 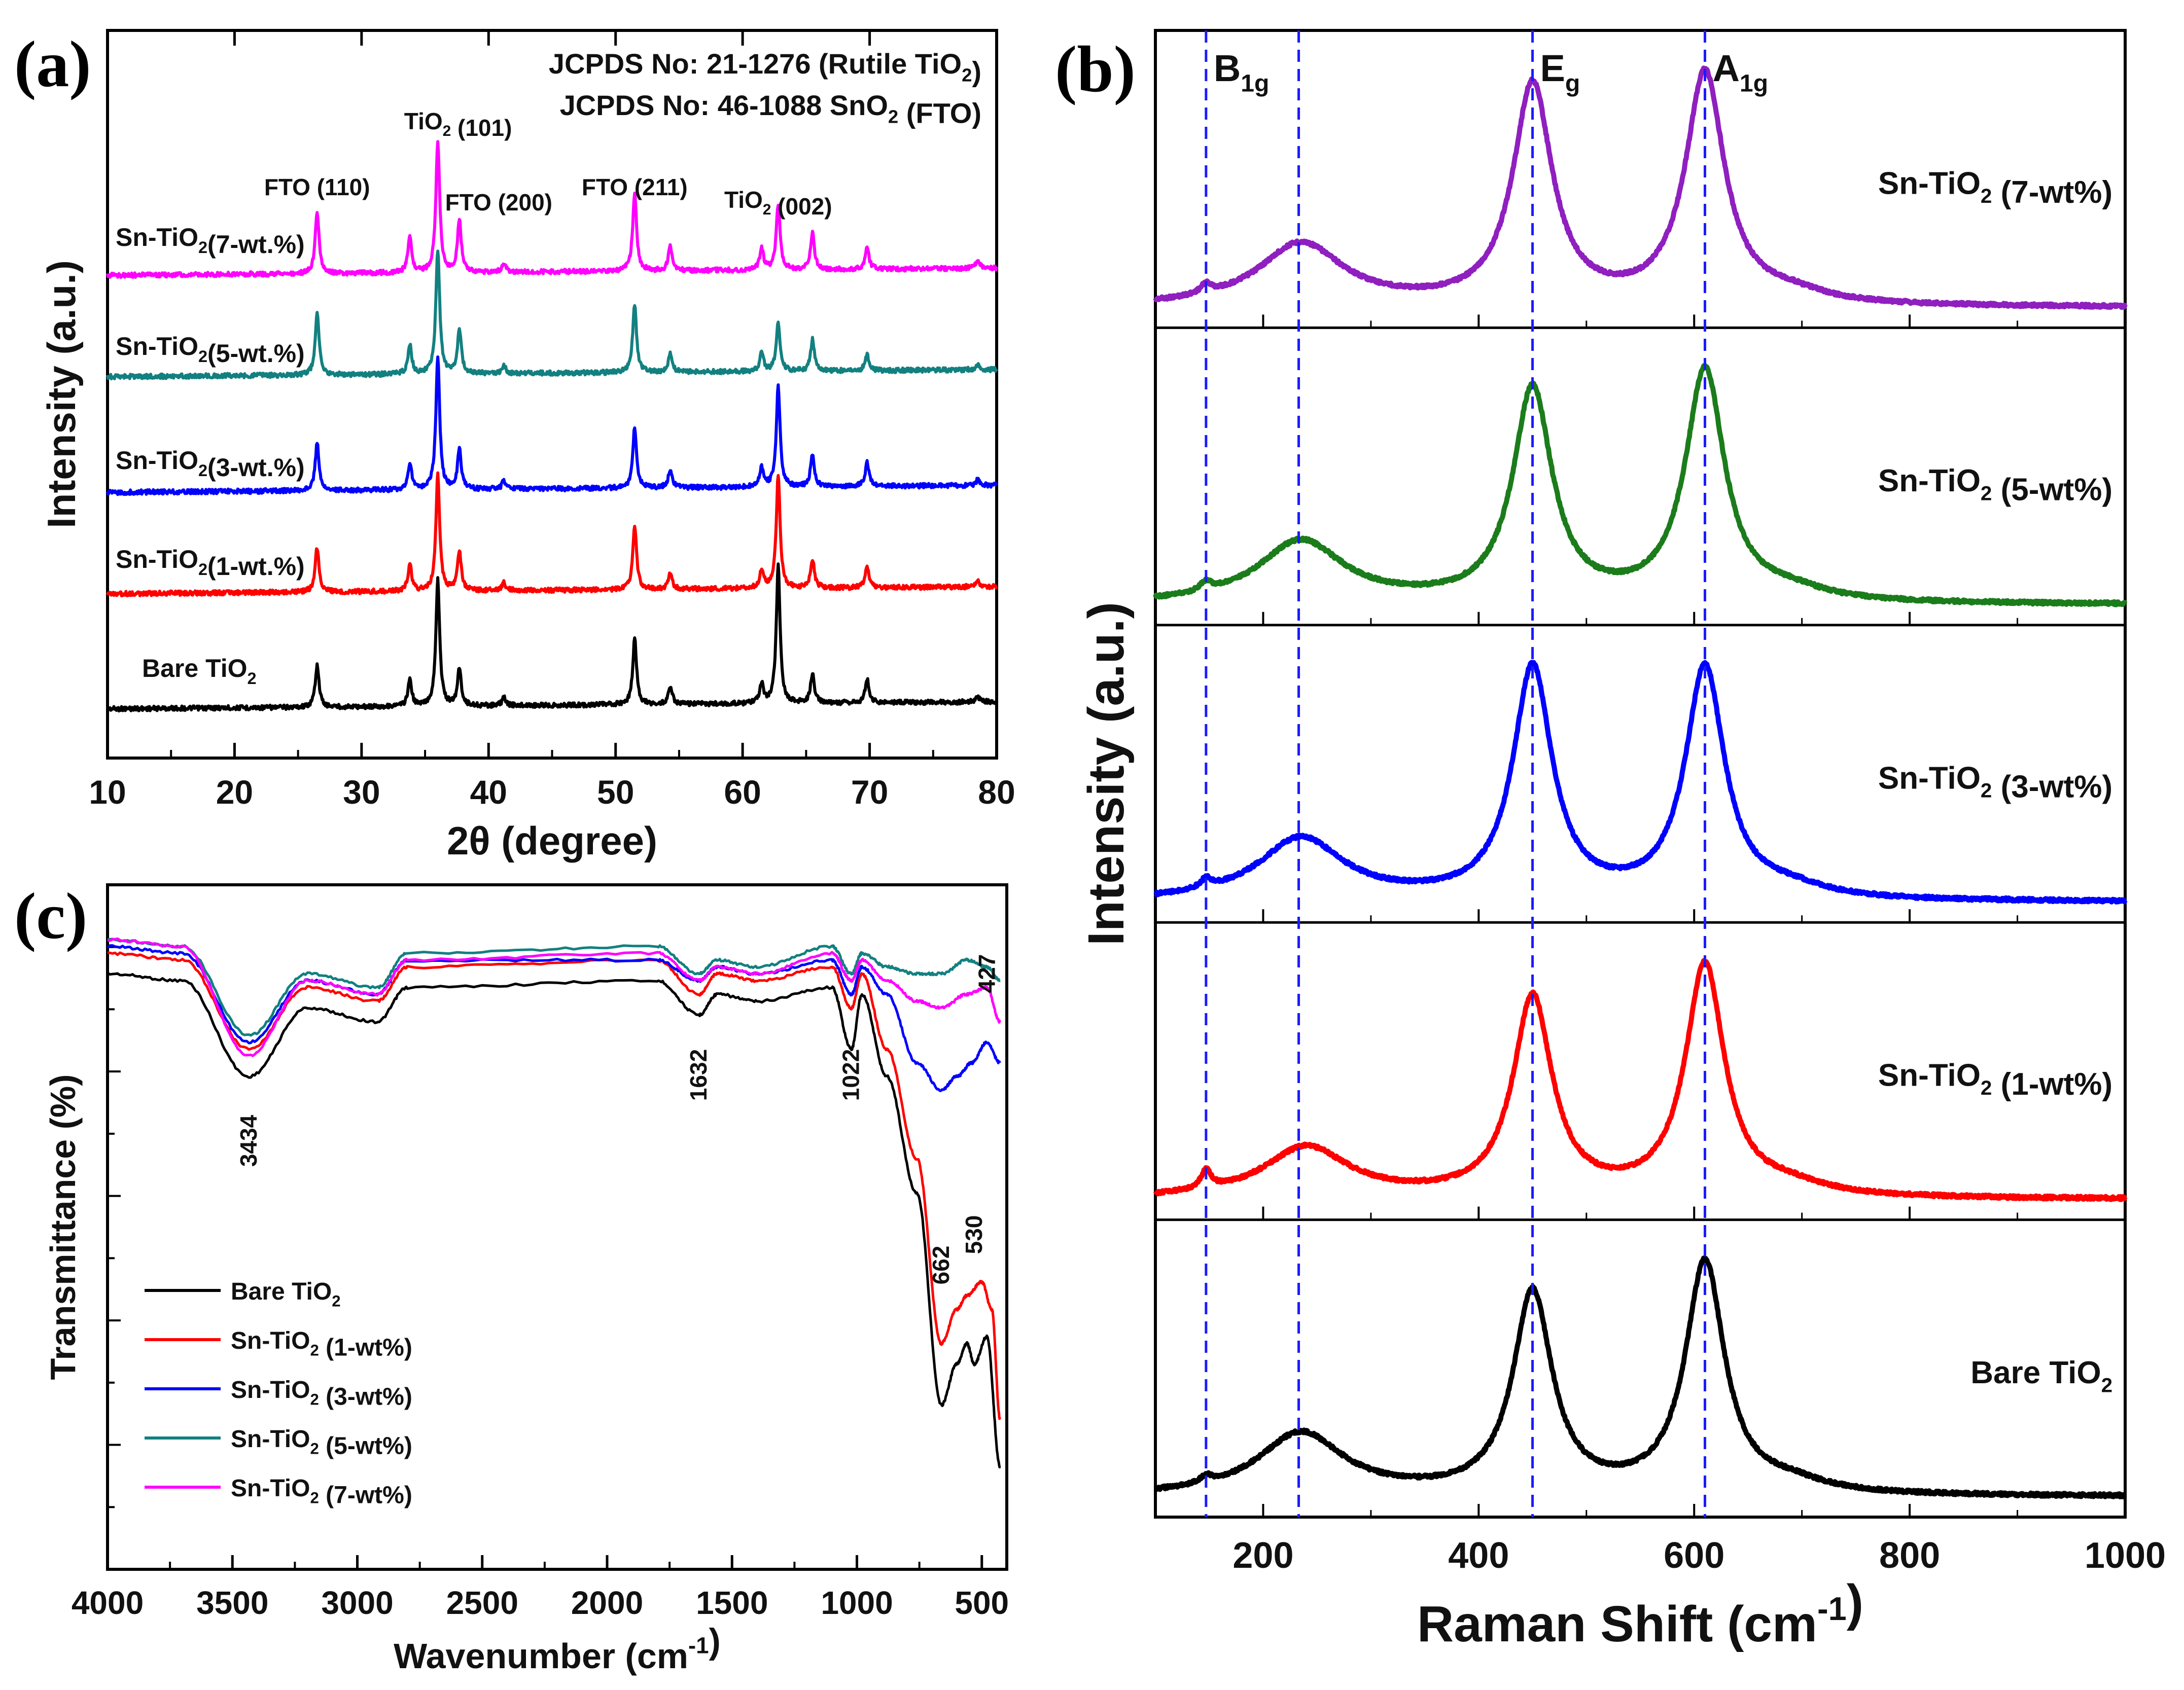 I want to click on jcpds-line: JCPDS No: 46-1088 SnO2 (FTO), so click(x=770, y=109).